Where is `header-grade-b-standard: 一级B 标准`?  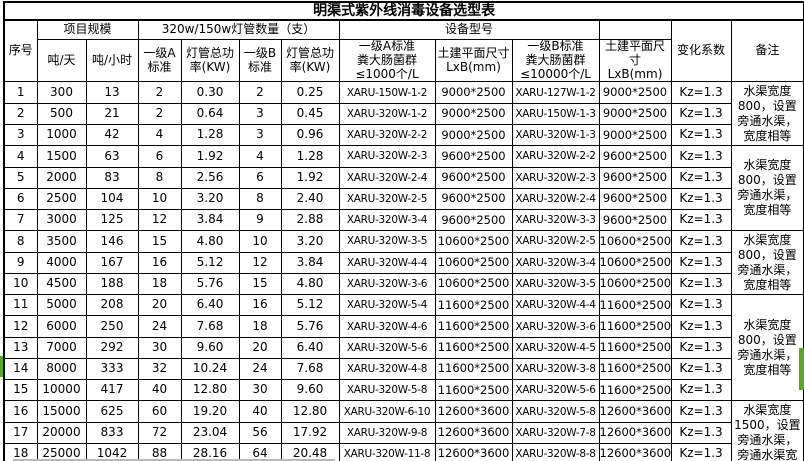
header-grade-b-standard: 一级B 标准 is located at coordinates (260, 61).